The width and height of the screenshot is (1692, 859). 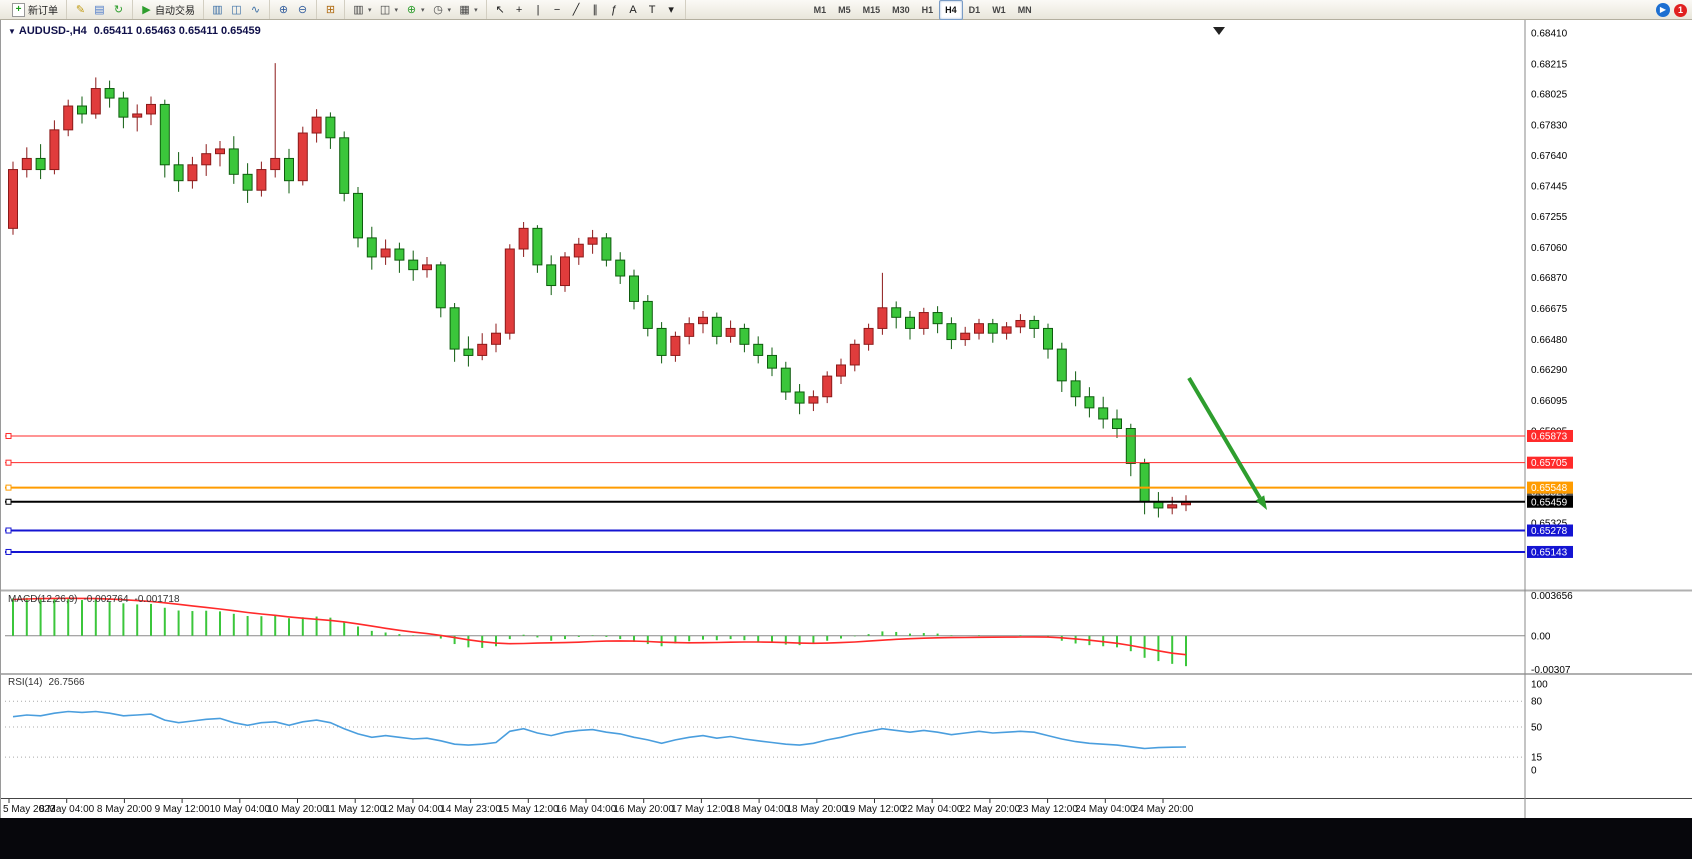 I want to click on rsi-pane, so click(x=765, y=729).